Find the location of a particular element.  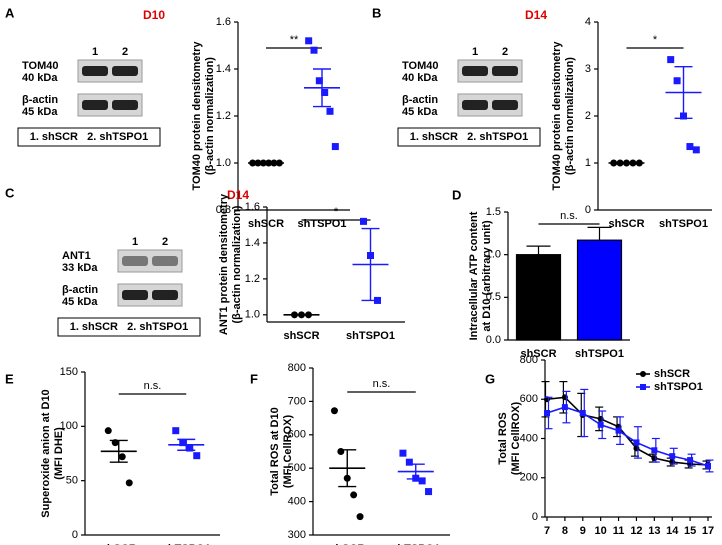

panel-label: A is located at coordinates (10, 12).